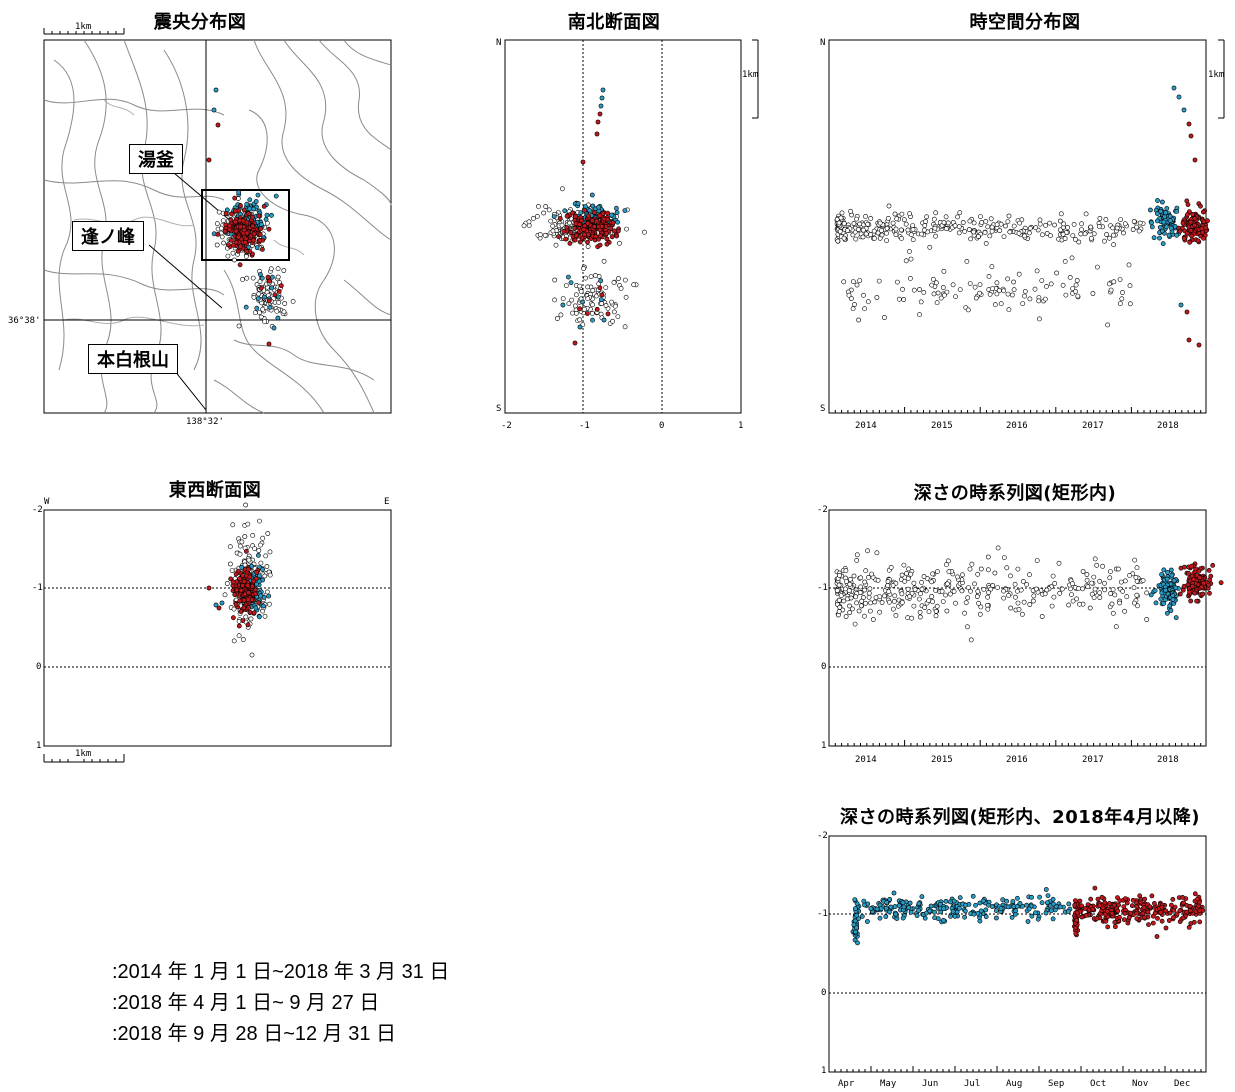 This screenshot has height=1092, width=1235. Describe the element at coordinates (888, 1084) in the screenshot. I see `d18-month-tick: May` at that location.